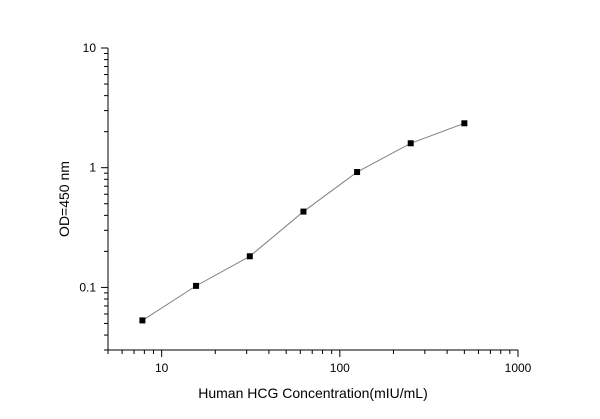 The image size is (600, 419). I want to click on x-tick-label: 1000, so click(518, 368).